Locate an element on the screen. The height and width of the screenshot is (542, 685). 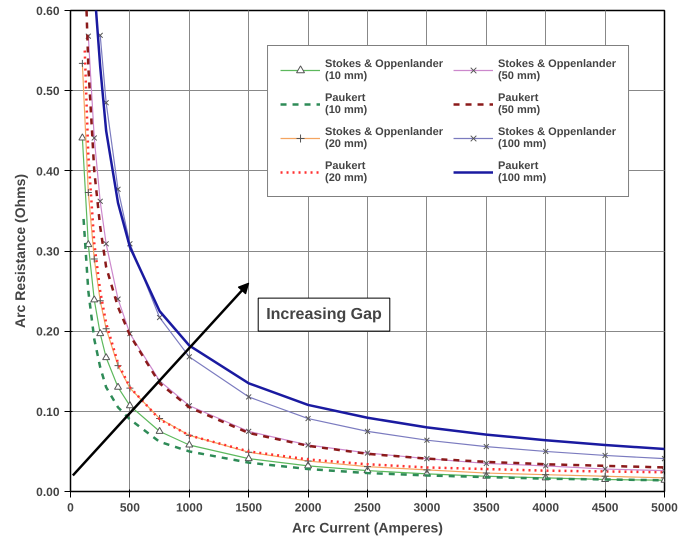
x-axis-title: Arc Current (Amperes) is located at coordinates (367, 528).